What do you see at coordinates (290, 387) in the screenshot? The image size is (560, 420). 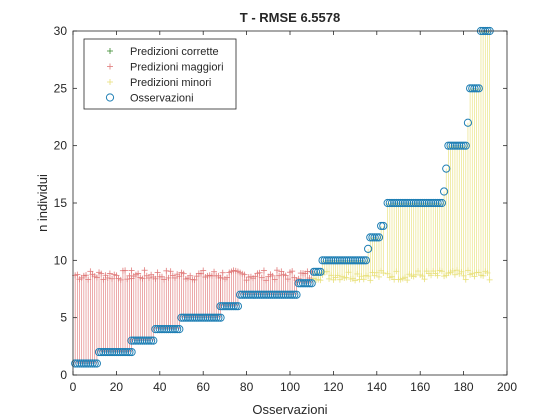 I see `x-tick-label-100: 100` at bounding box center [290, 387].